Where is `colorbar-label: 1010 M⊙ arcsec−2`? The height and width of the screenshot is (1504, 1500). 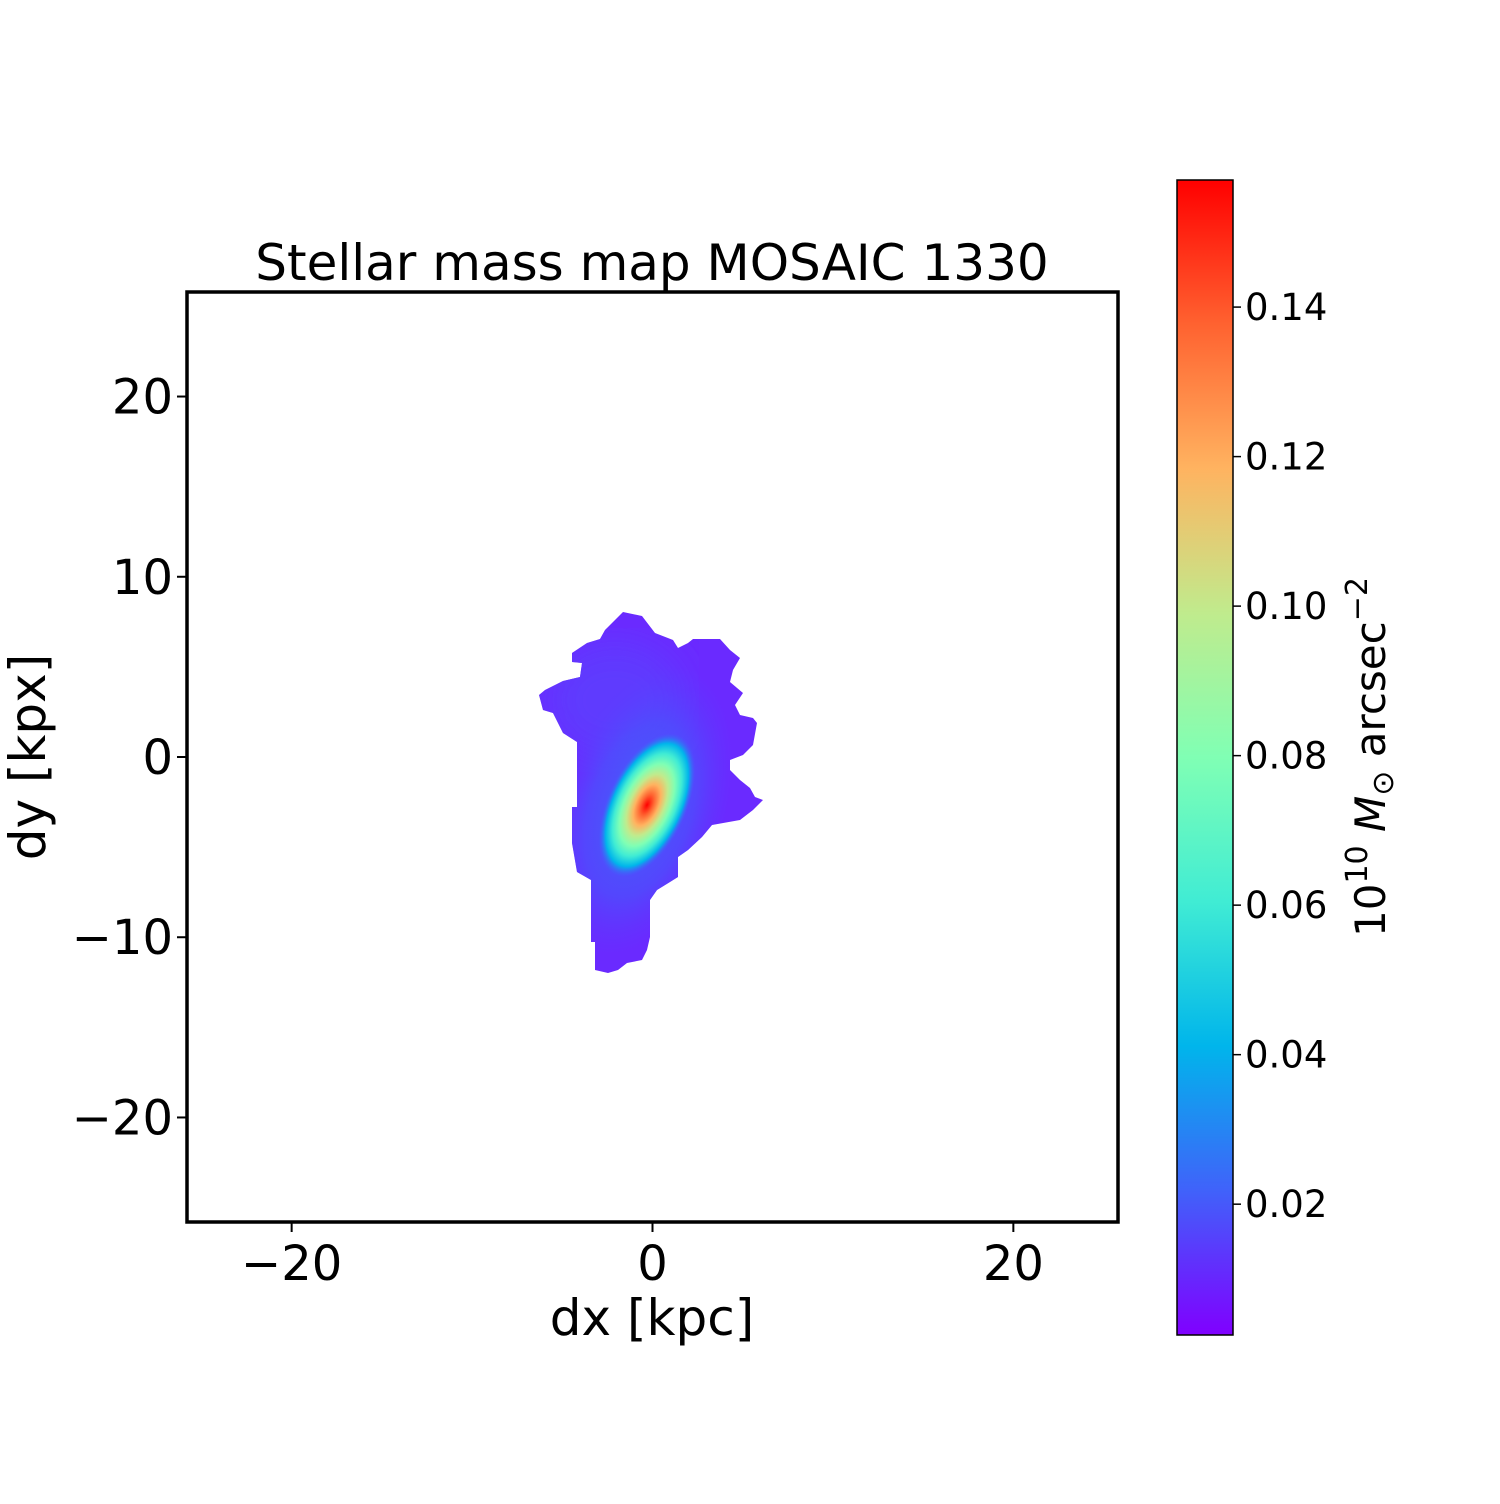 colorbar-label: 1010 M⊙ arcsec−2 is located at coordinates (1370, 757).